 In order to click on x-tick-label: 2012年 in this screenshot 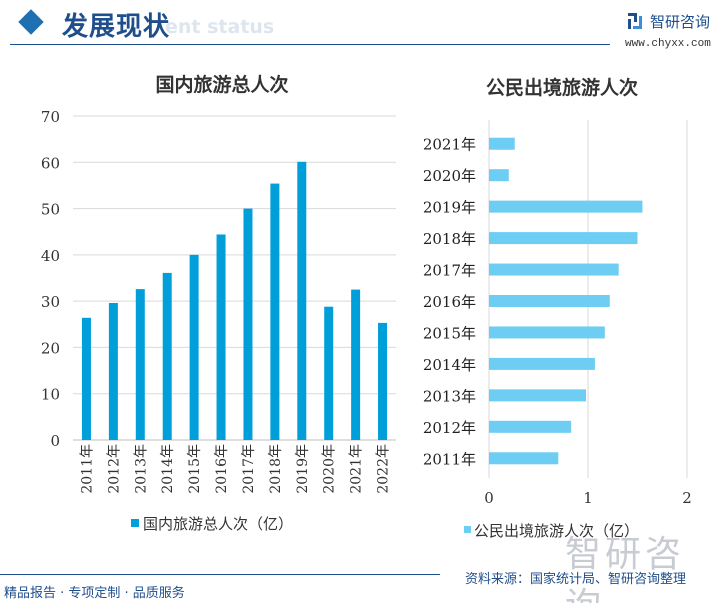, I will do `click(114, 469)`.